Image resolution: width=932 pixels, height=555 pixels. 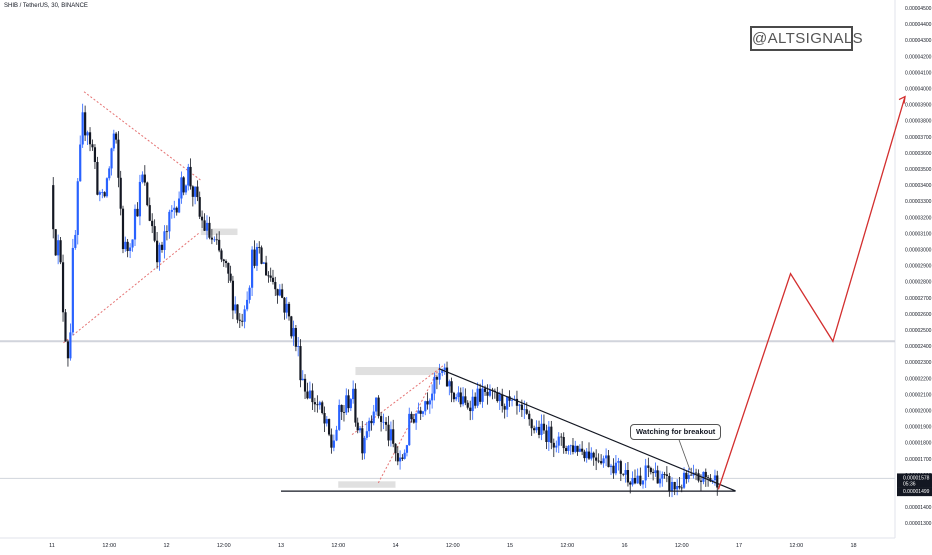 I want to click on countdown-label: 05:36, so click(x=909, y=484).